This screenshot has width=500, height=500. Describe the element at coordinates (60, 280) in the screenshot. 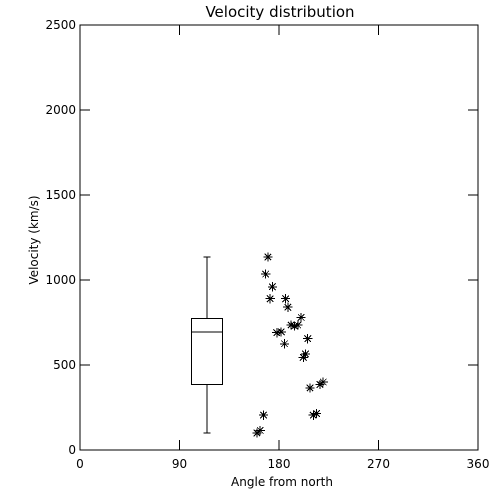

I see `y-tick-label: 1000` at that location.